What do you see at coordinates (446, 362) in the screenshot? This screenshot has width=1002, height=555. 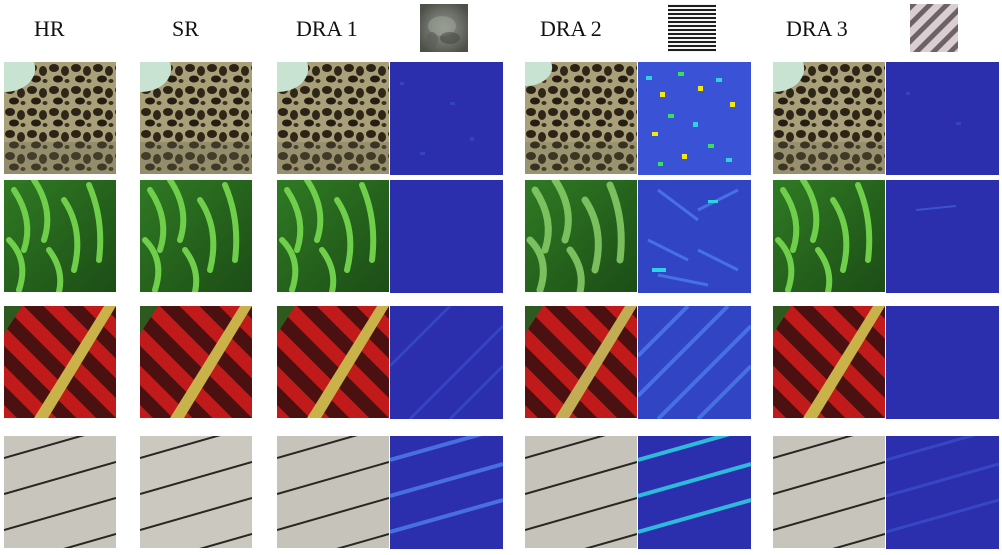 I see `bars-dra1-error-map` at bounding box center [446, 362].